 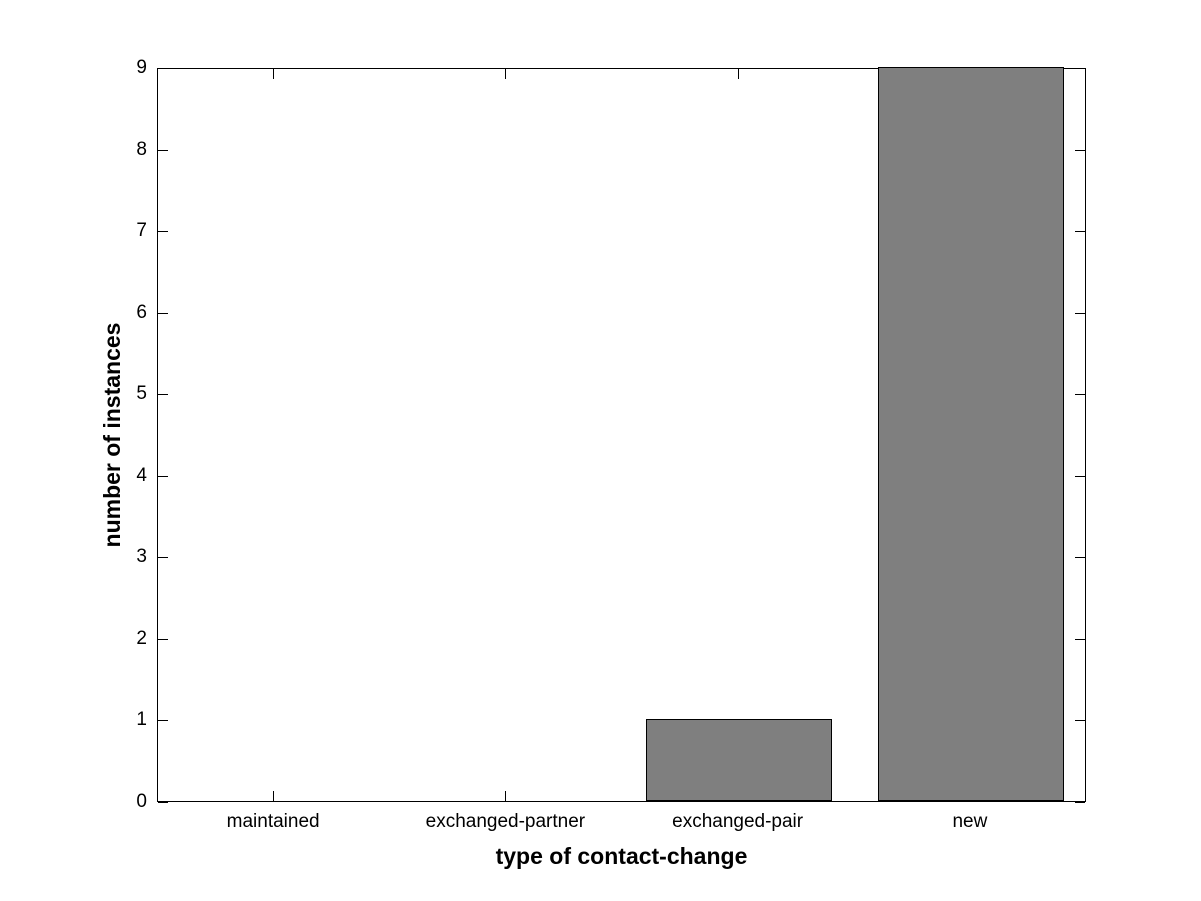 I want to click on y-tick-label: 2, so click(x=141, y=638).